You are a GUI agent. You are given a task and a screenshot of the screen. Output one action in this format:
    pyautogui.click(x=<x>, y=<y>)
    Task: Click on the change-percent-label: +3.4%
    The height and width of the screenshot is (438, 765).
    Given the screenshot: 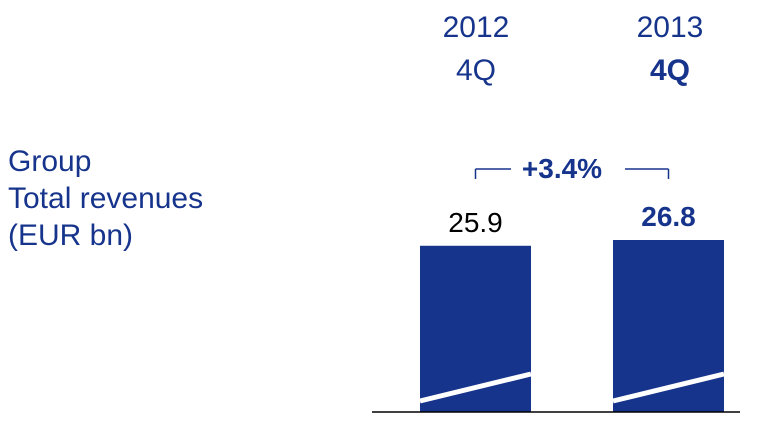 What is the action you would take?
    pyautogui.click(x=562, y=168)
    